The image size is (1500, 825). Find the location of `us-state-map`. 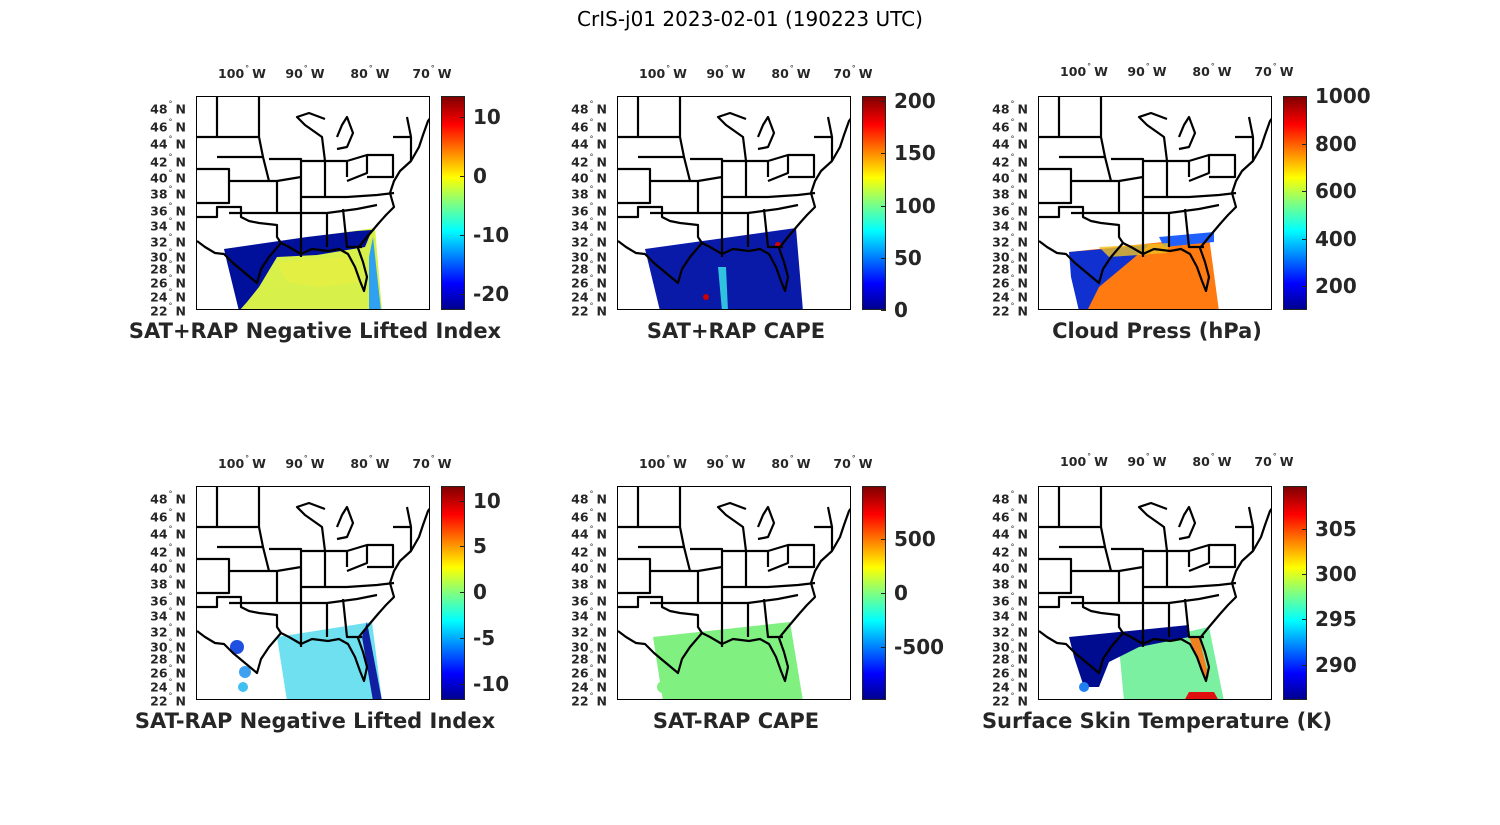

us-state-map is located at coordinates (313, 203).